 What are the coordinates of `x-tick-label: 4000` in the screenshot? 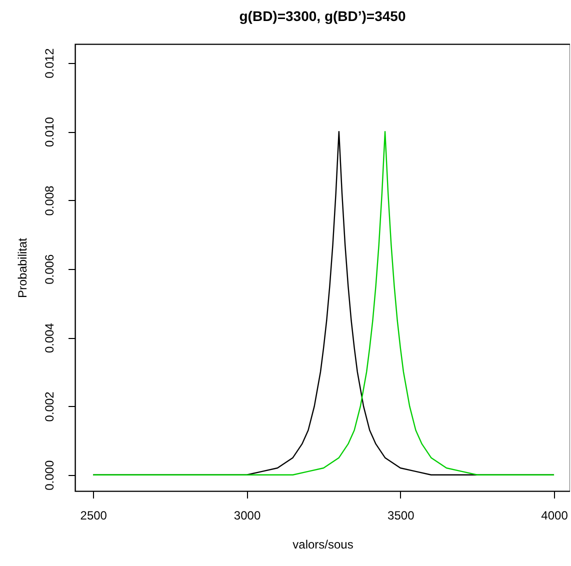 It's located at (554, 515).